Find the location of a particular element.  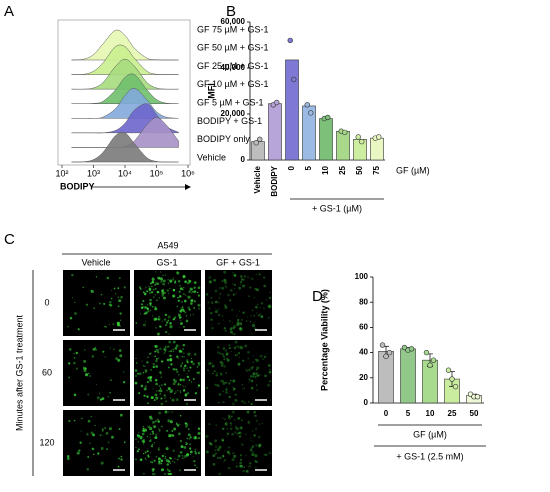

x-tick-label: 25 is located at coordinates (342, 169).